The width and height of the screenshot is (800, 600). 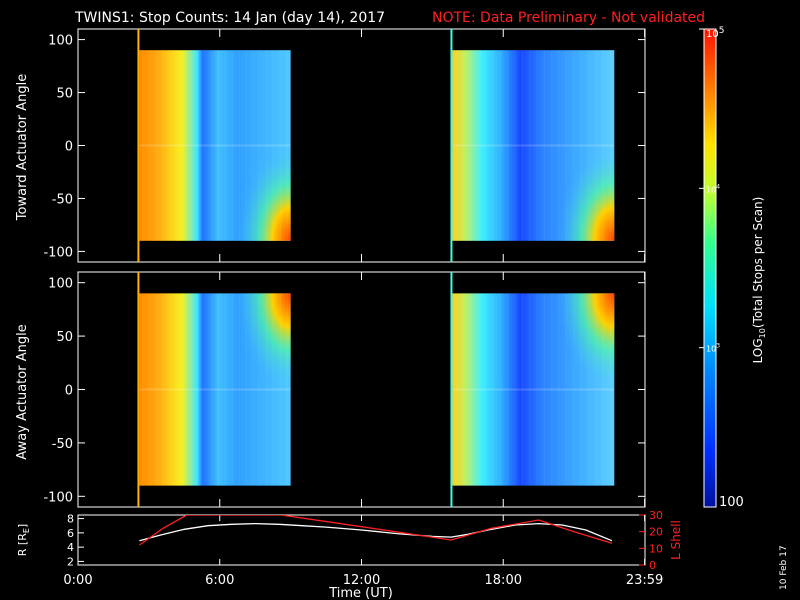 I want to click on left-ytick-label: 2, so click(x=70, y=561).